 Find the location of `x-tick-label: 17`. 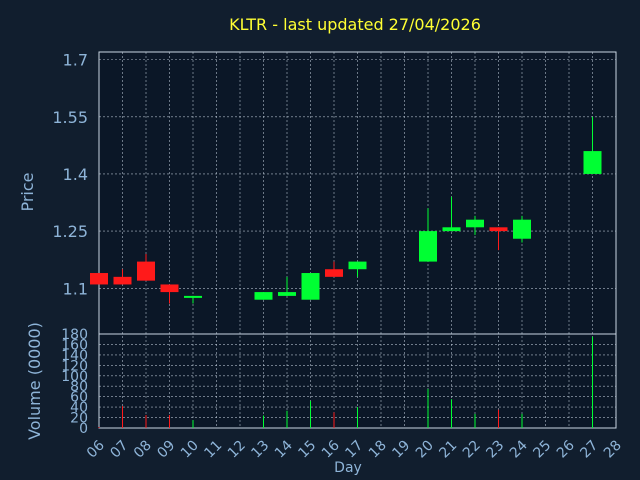

x-tick-label: 17 is located at coordinates (354, 450).